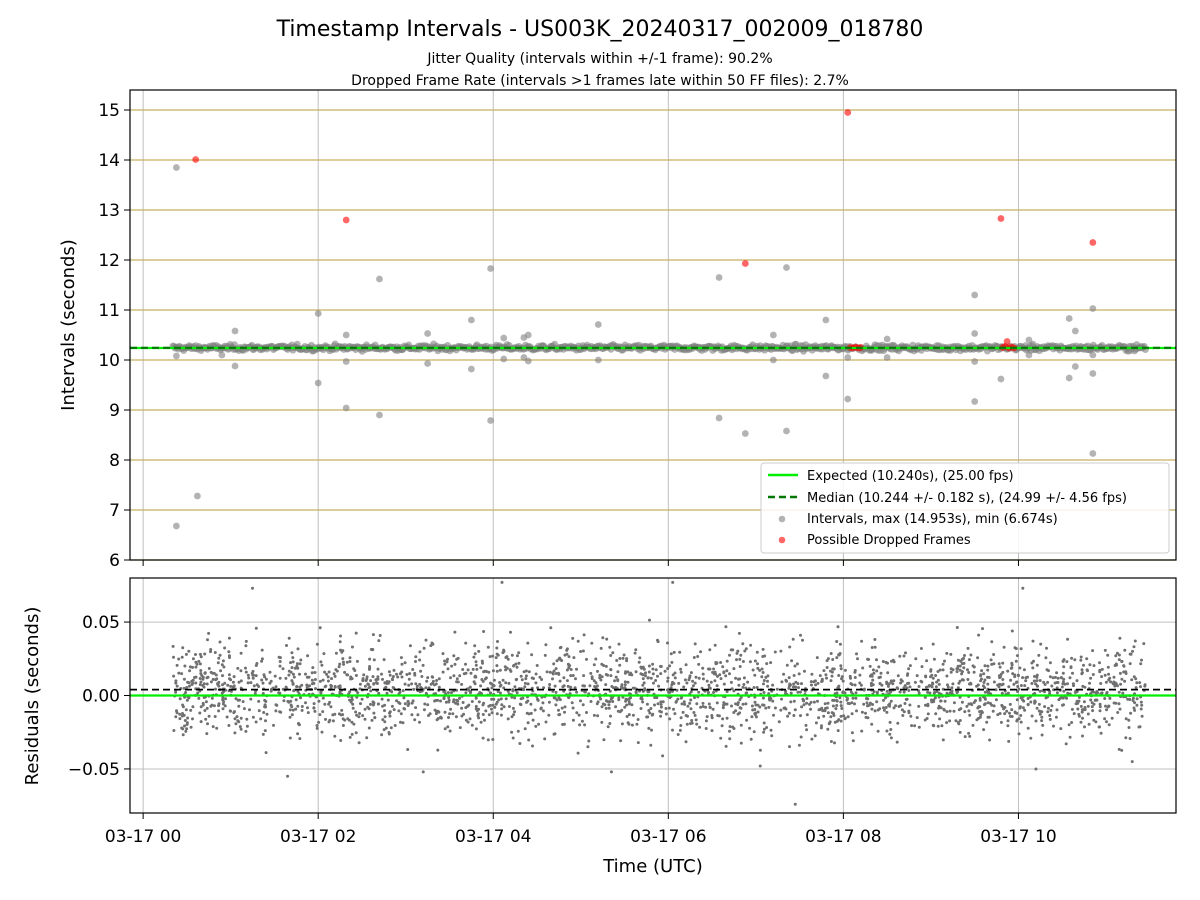 Image resolution: width=1200 pixels, height=900 pixels. Describe the element at coordinates (109, 261) in the screenshot. I see `top-ytick-label: 12` at that location.